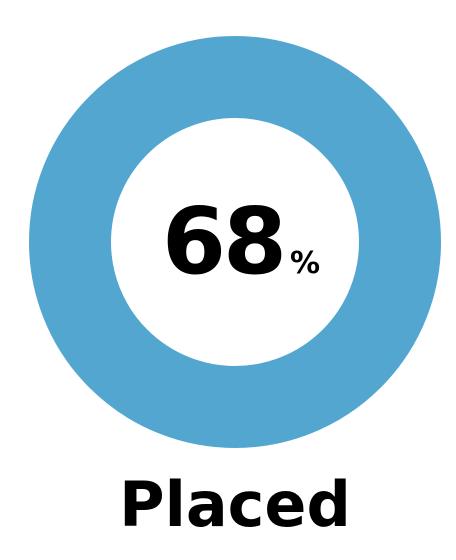 This screenshot has width=456, height=560. What do you see at coordinates (235, 504) in the screenshot?
I see `stat-label: Placed` at bounding box center [235, 504].